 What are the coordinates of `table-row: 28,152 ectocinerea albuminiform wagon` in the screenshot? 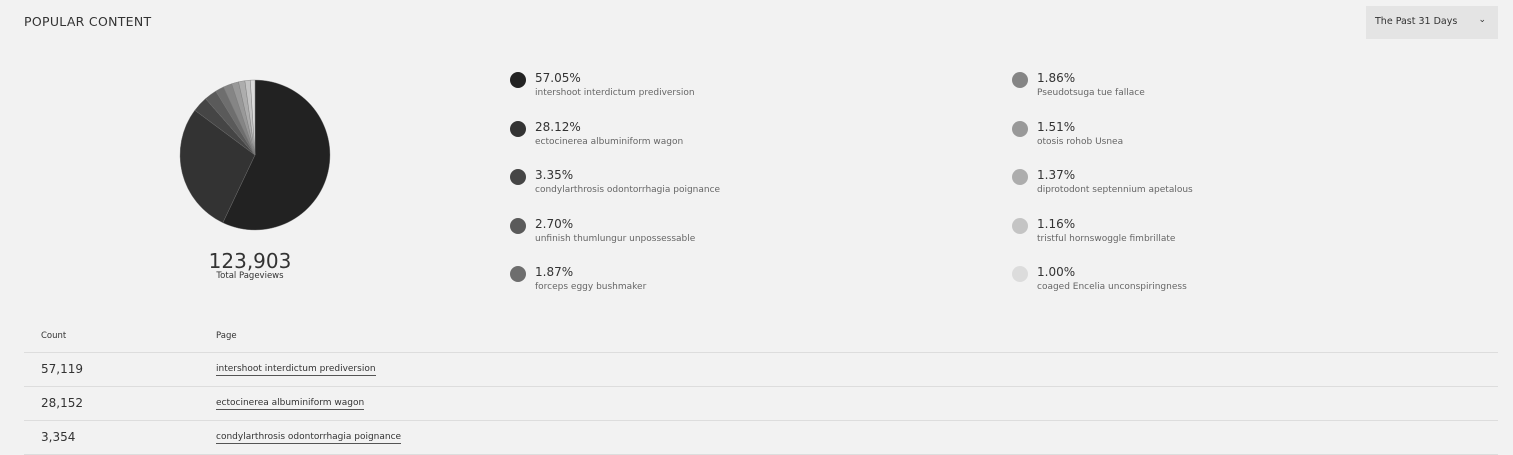 It's located at (761, 404).